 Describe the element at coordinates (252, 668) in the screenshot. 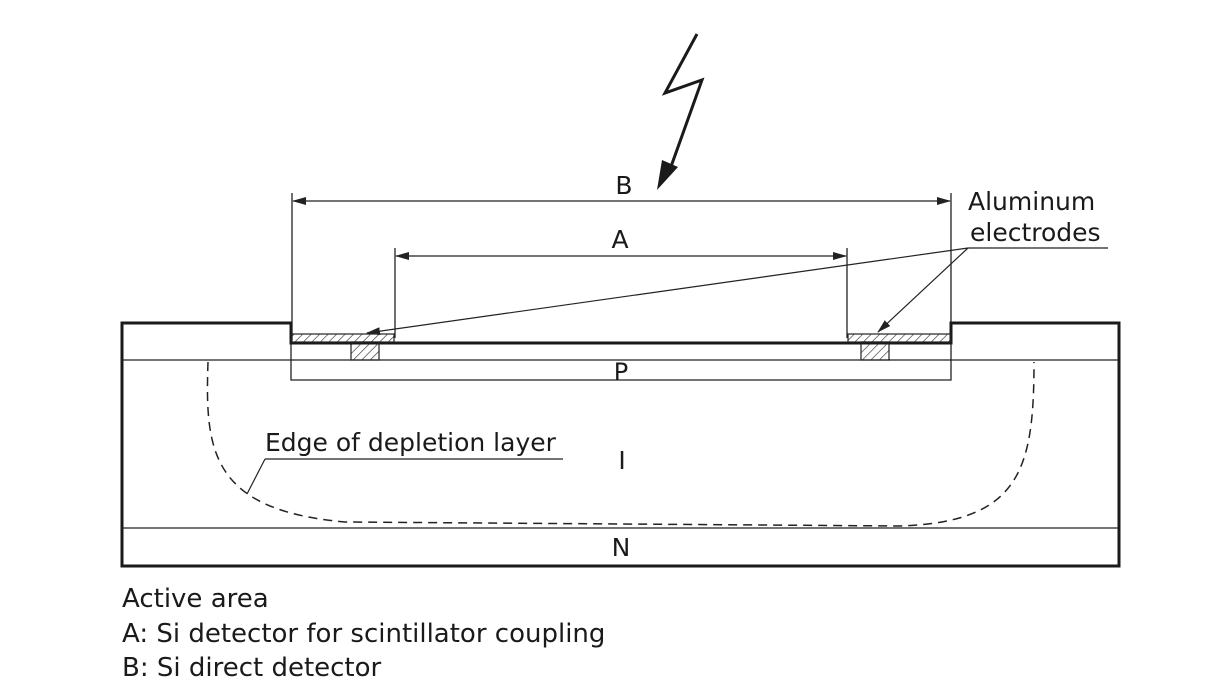

I see `legend-item-b: B: Si direct detector` at that location.